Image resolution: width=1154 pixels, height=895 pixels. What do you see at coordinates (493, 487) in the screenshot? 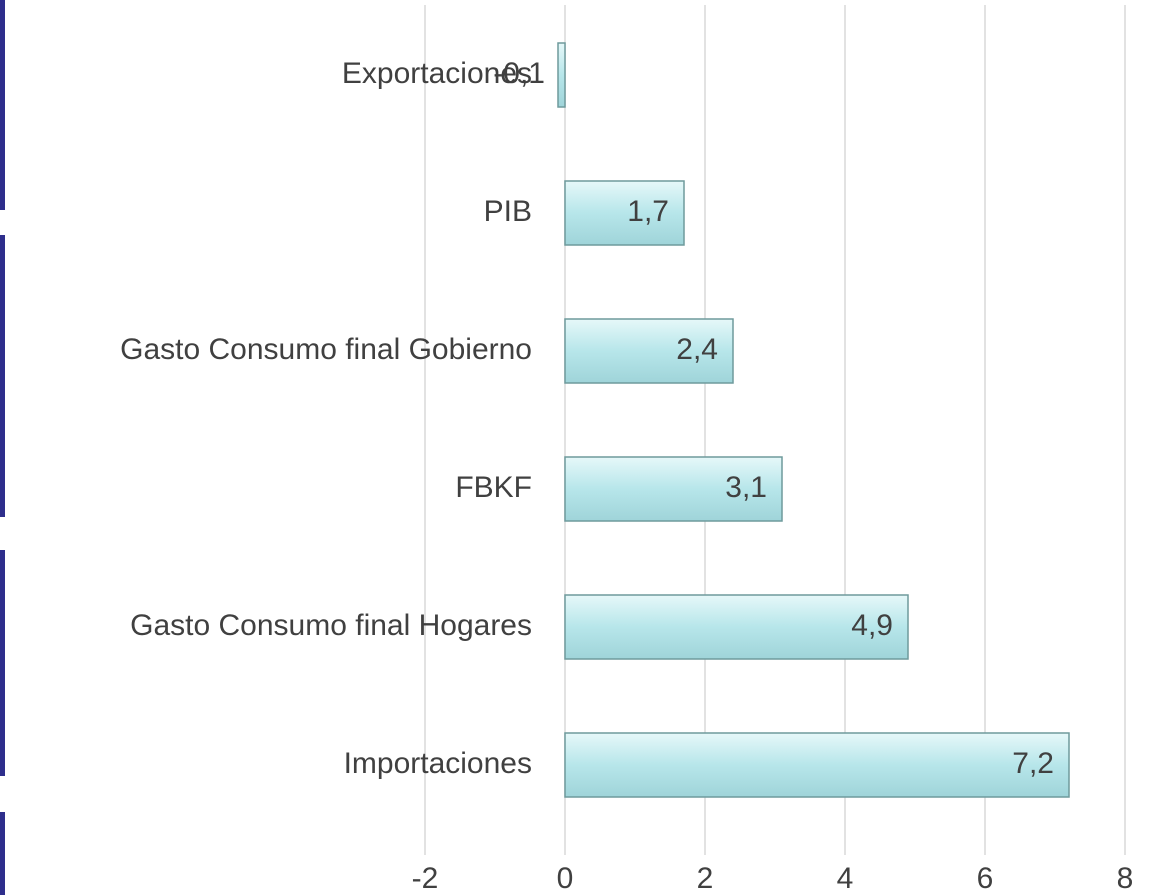
I see `category-label: FBKF` at bounding box center [493, 487].